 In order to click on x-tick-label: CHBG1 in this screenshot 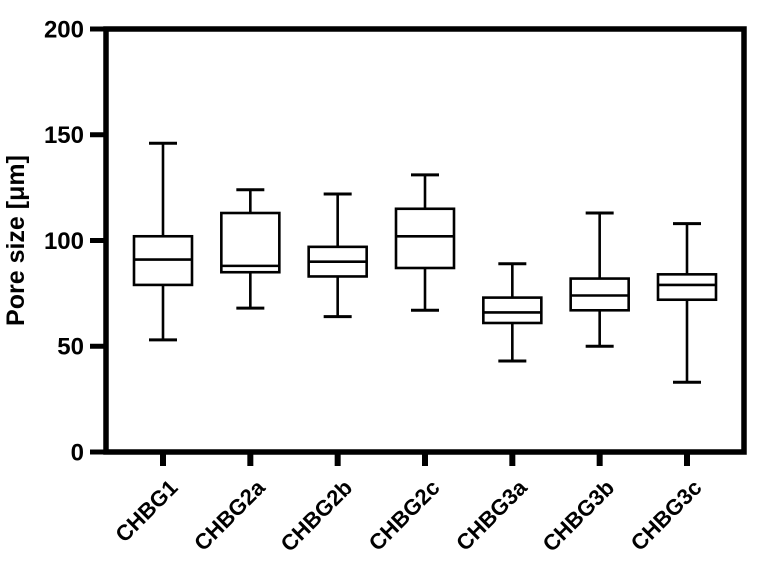, I will do `click(146, 511)`.